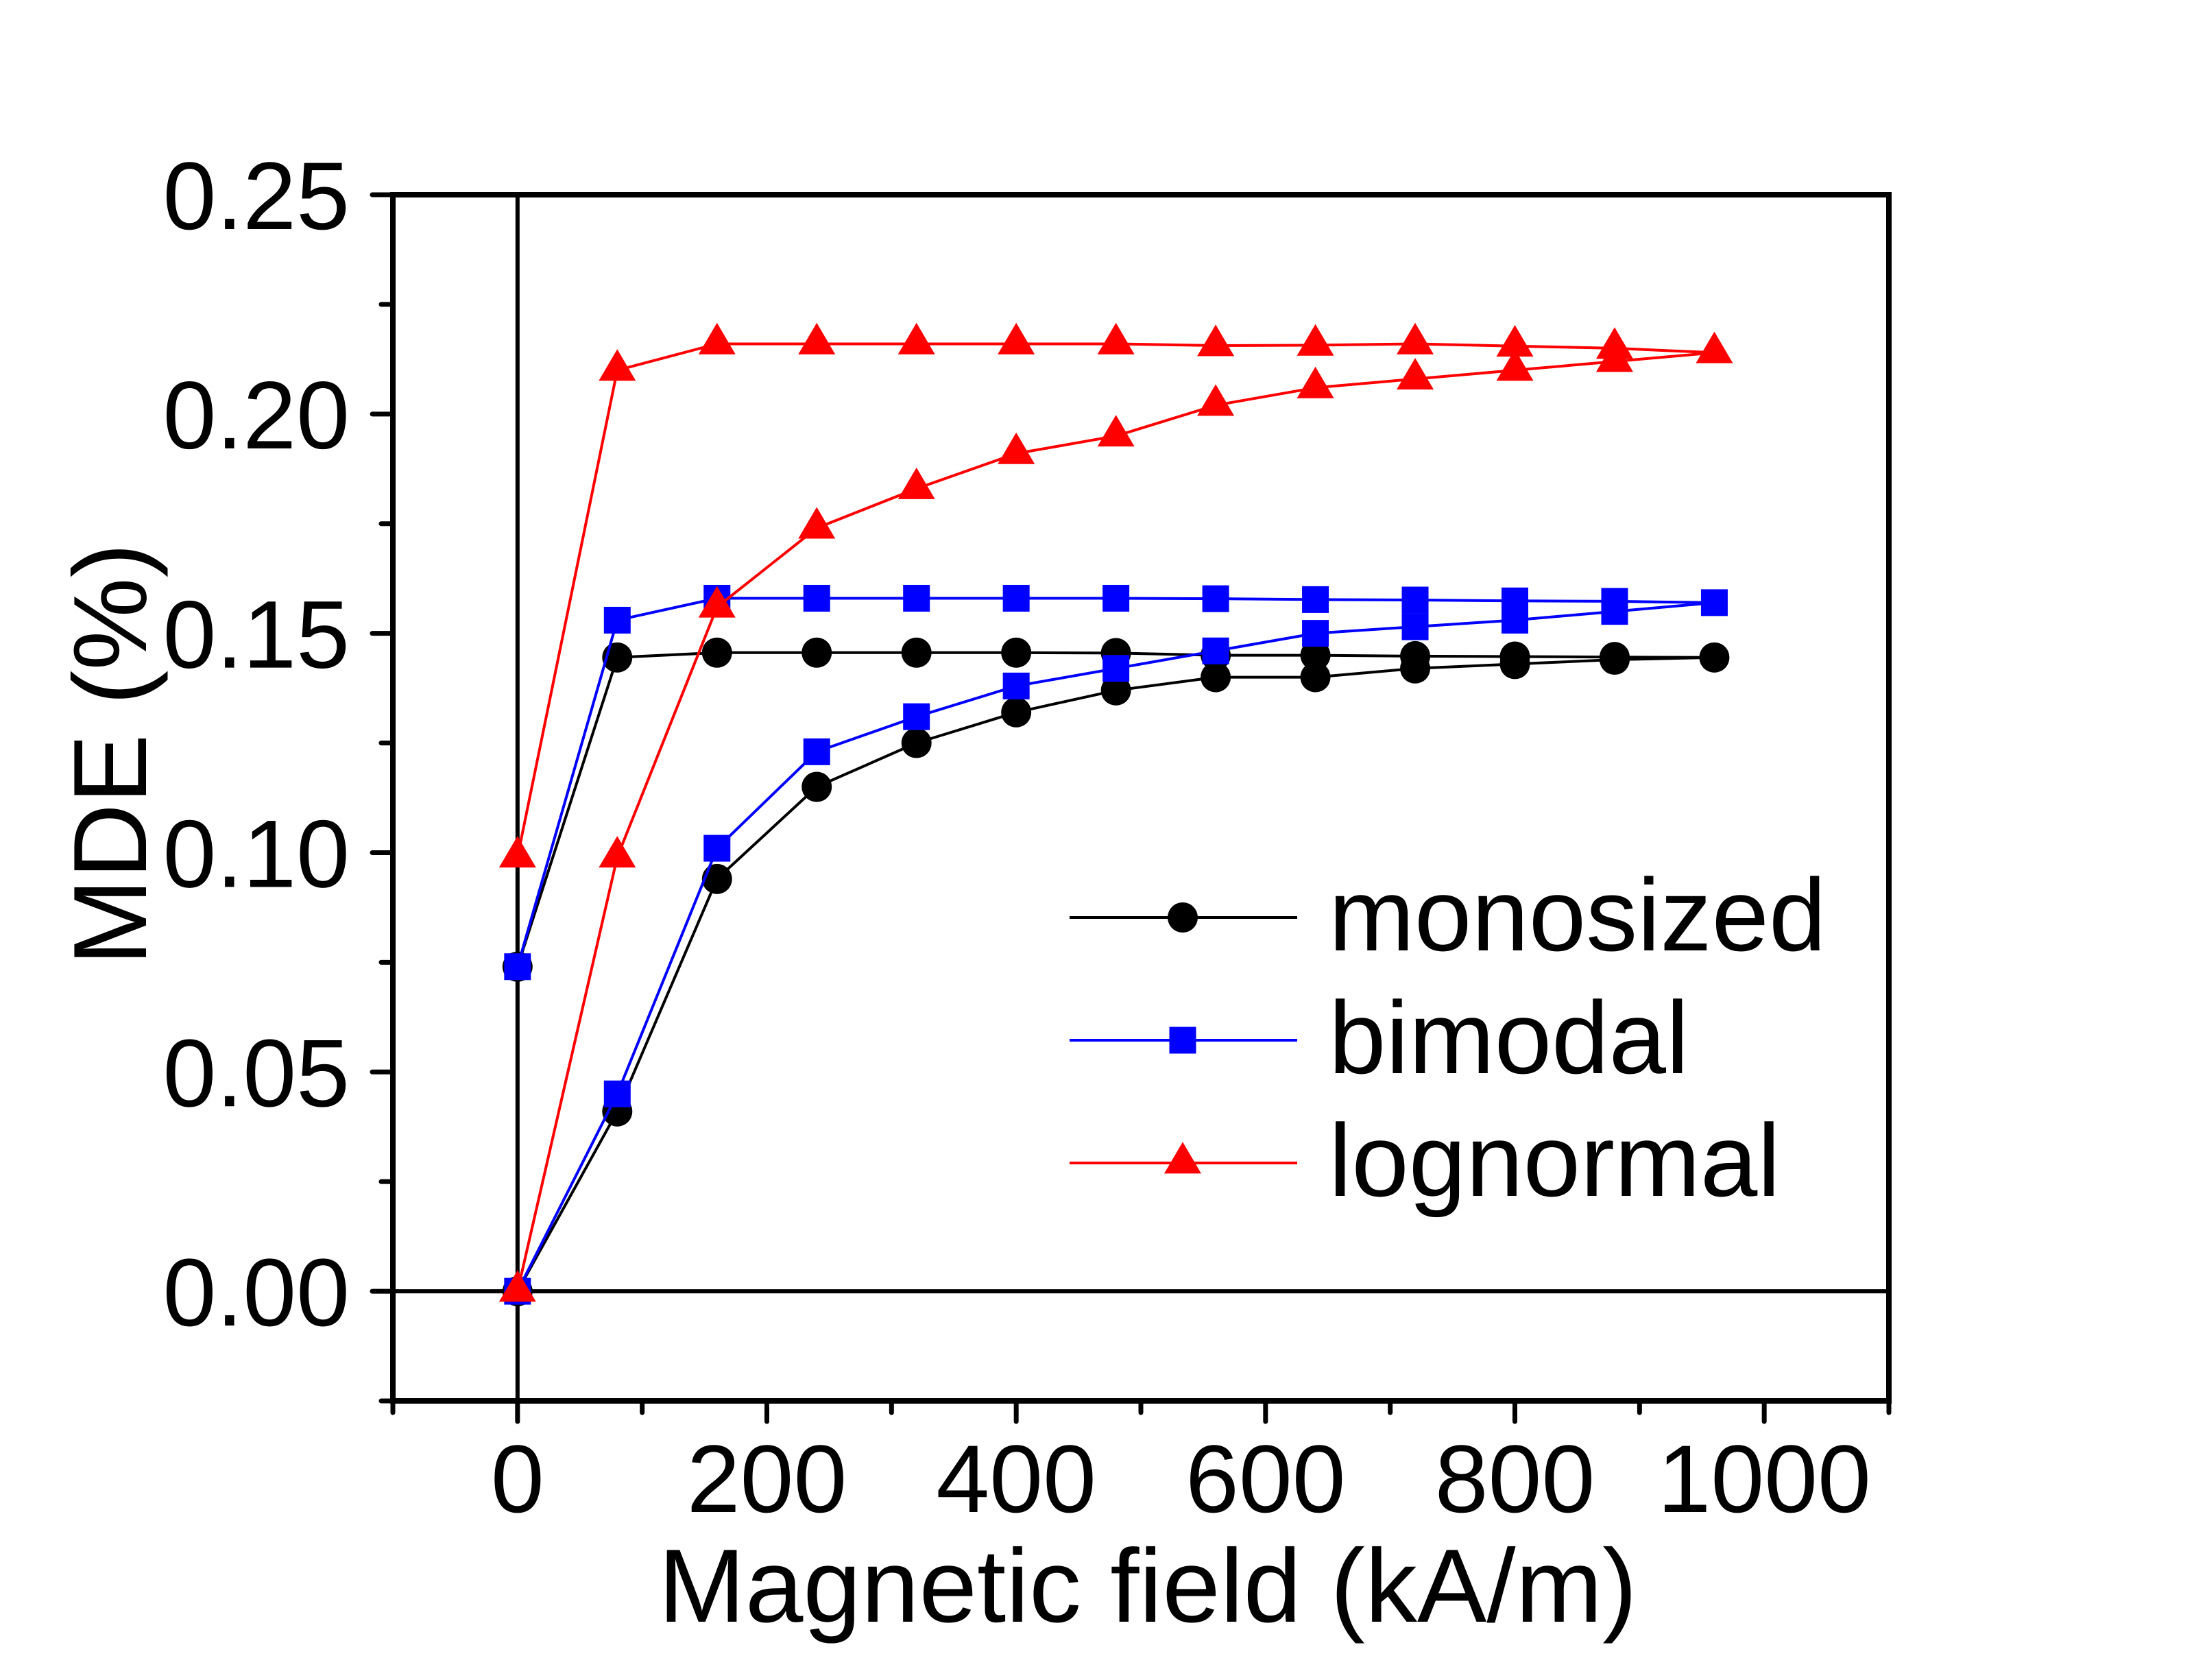 This screenshot has width=2194, height=1680. I want to click on y-tick-label: 0.25, so click(256, 196).